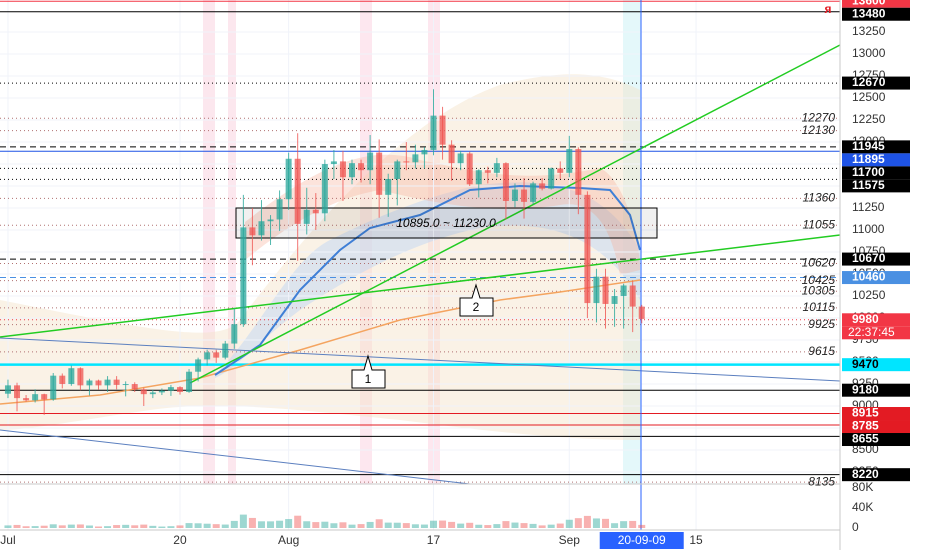 Image resolution: width=932 pixels, height=550 pixels. I want to click on level-label: 10115, so click(819, 307).